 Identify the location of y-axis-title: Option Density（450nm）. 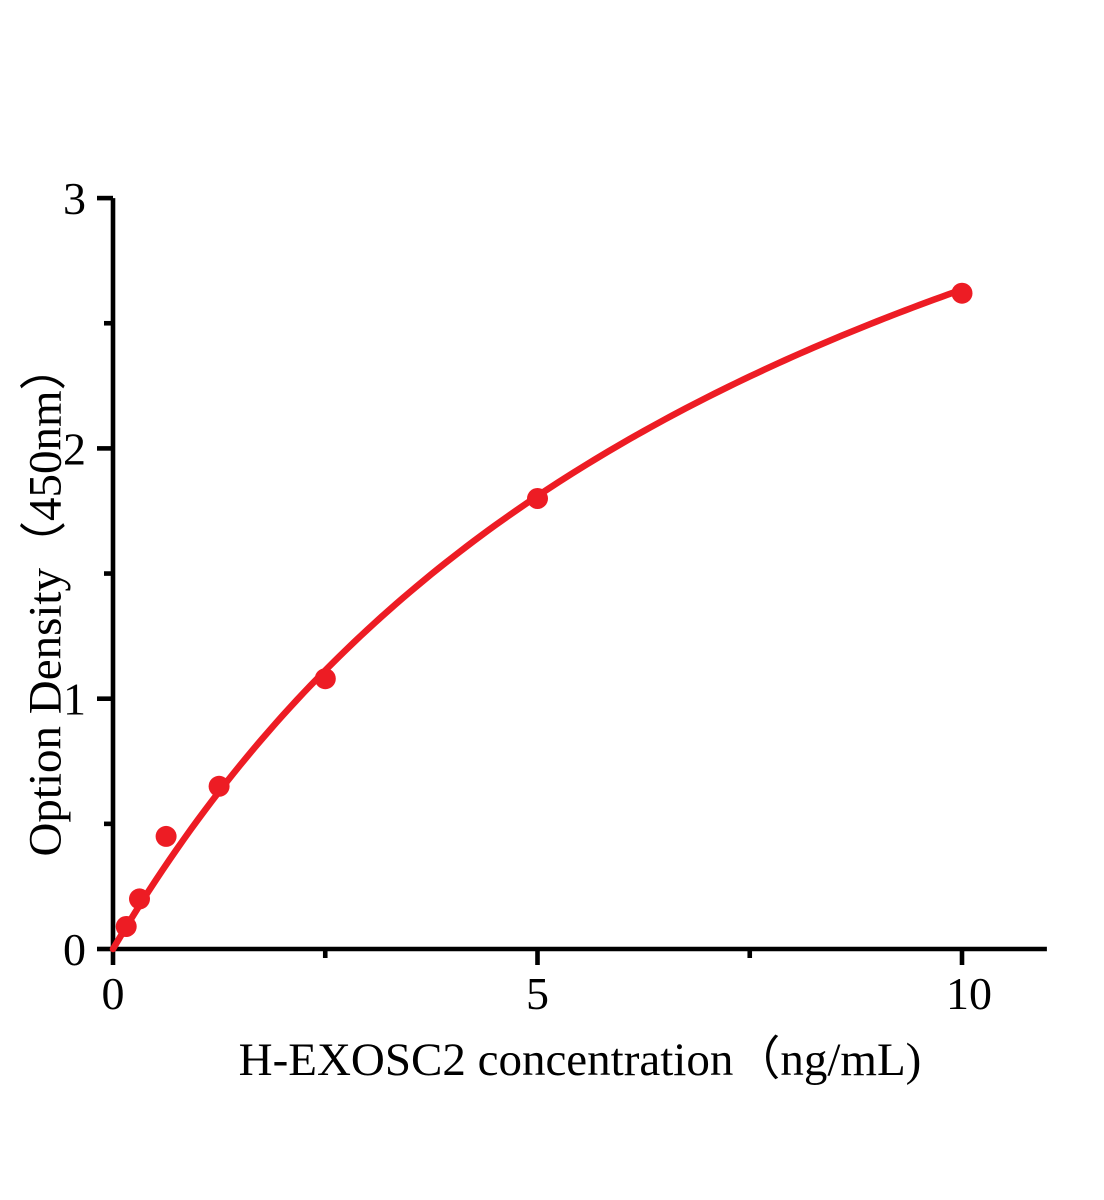
(45, 600).